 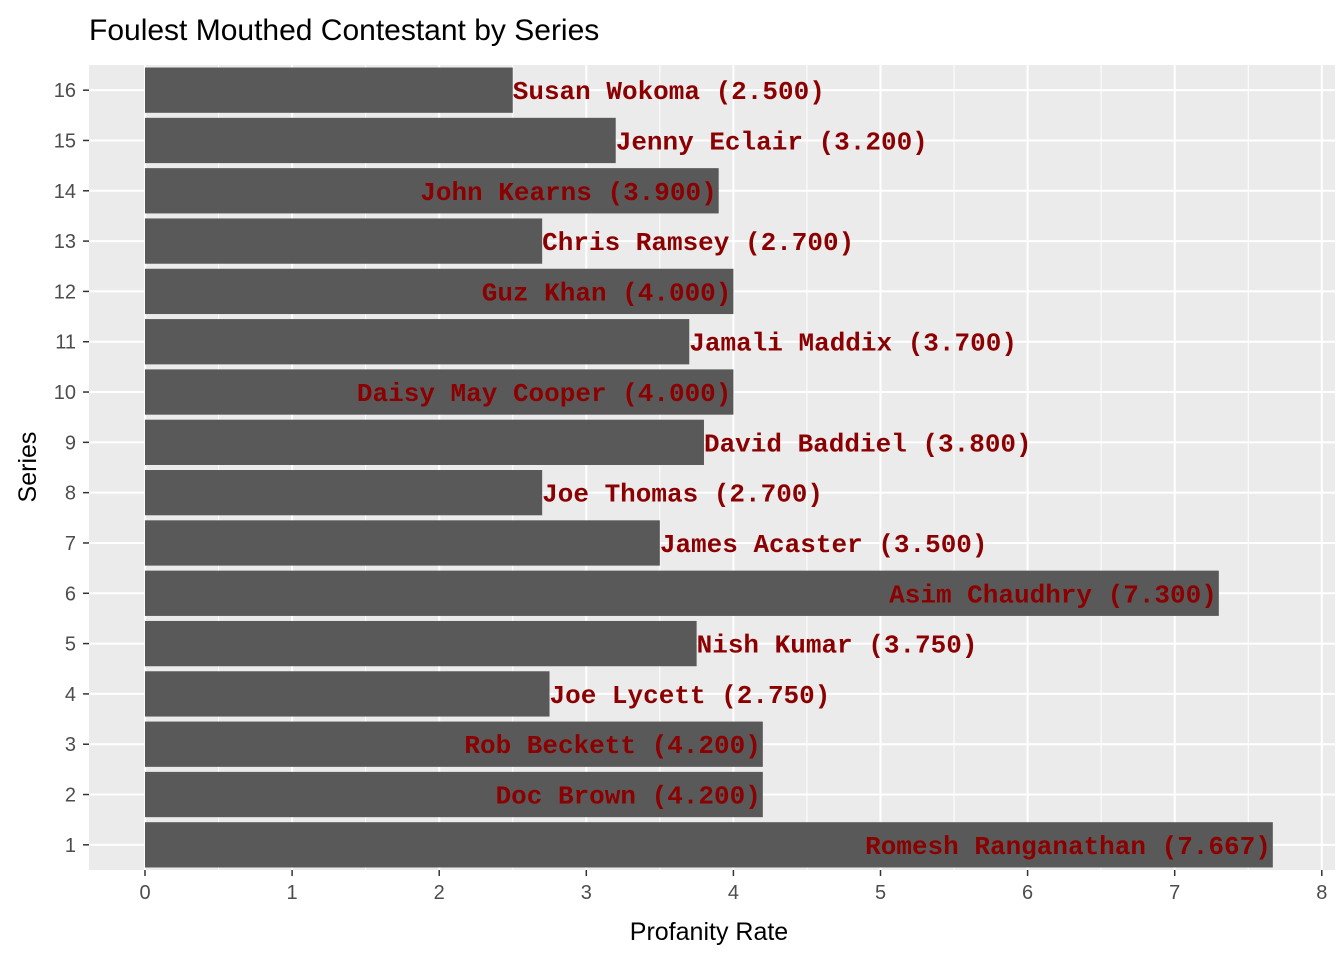 What do you see at coordinates (65, 292) in the screenshot?
I see `y-tick-label: 12` at bounding box center [65, 292].